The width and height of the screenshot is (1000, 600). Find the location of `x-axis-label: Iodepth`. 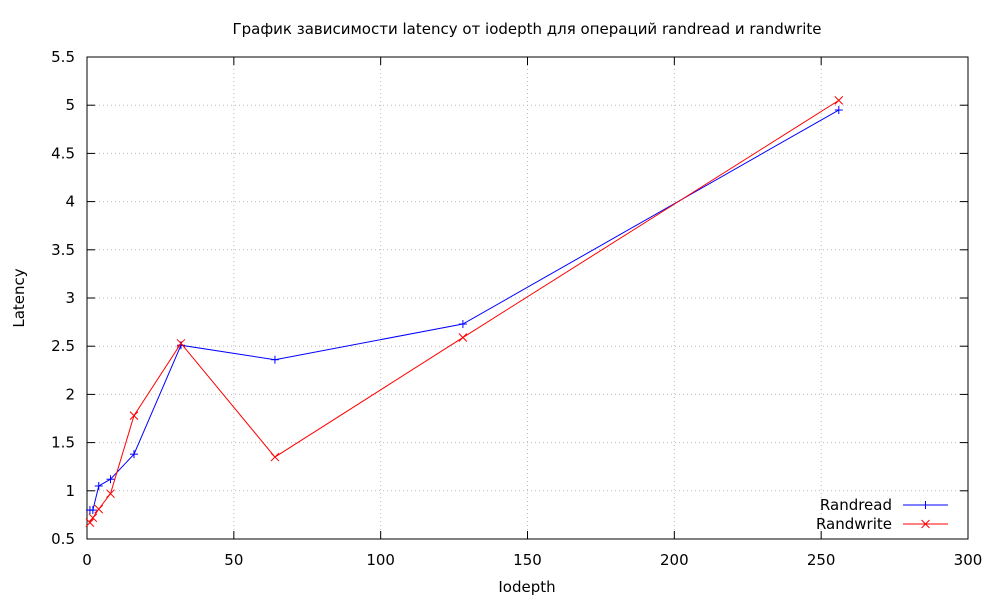

x-axis-label: Iodepth is located at coordinates (526, 587).